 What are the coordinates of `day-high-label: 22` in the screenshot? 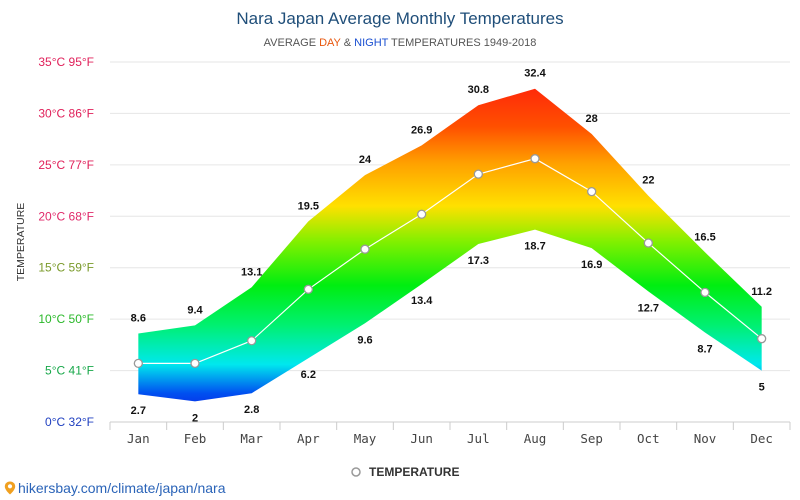 It's located at (648, 181).